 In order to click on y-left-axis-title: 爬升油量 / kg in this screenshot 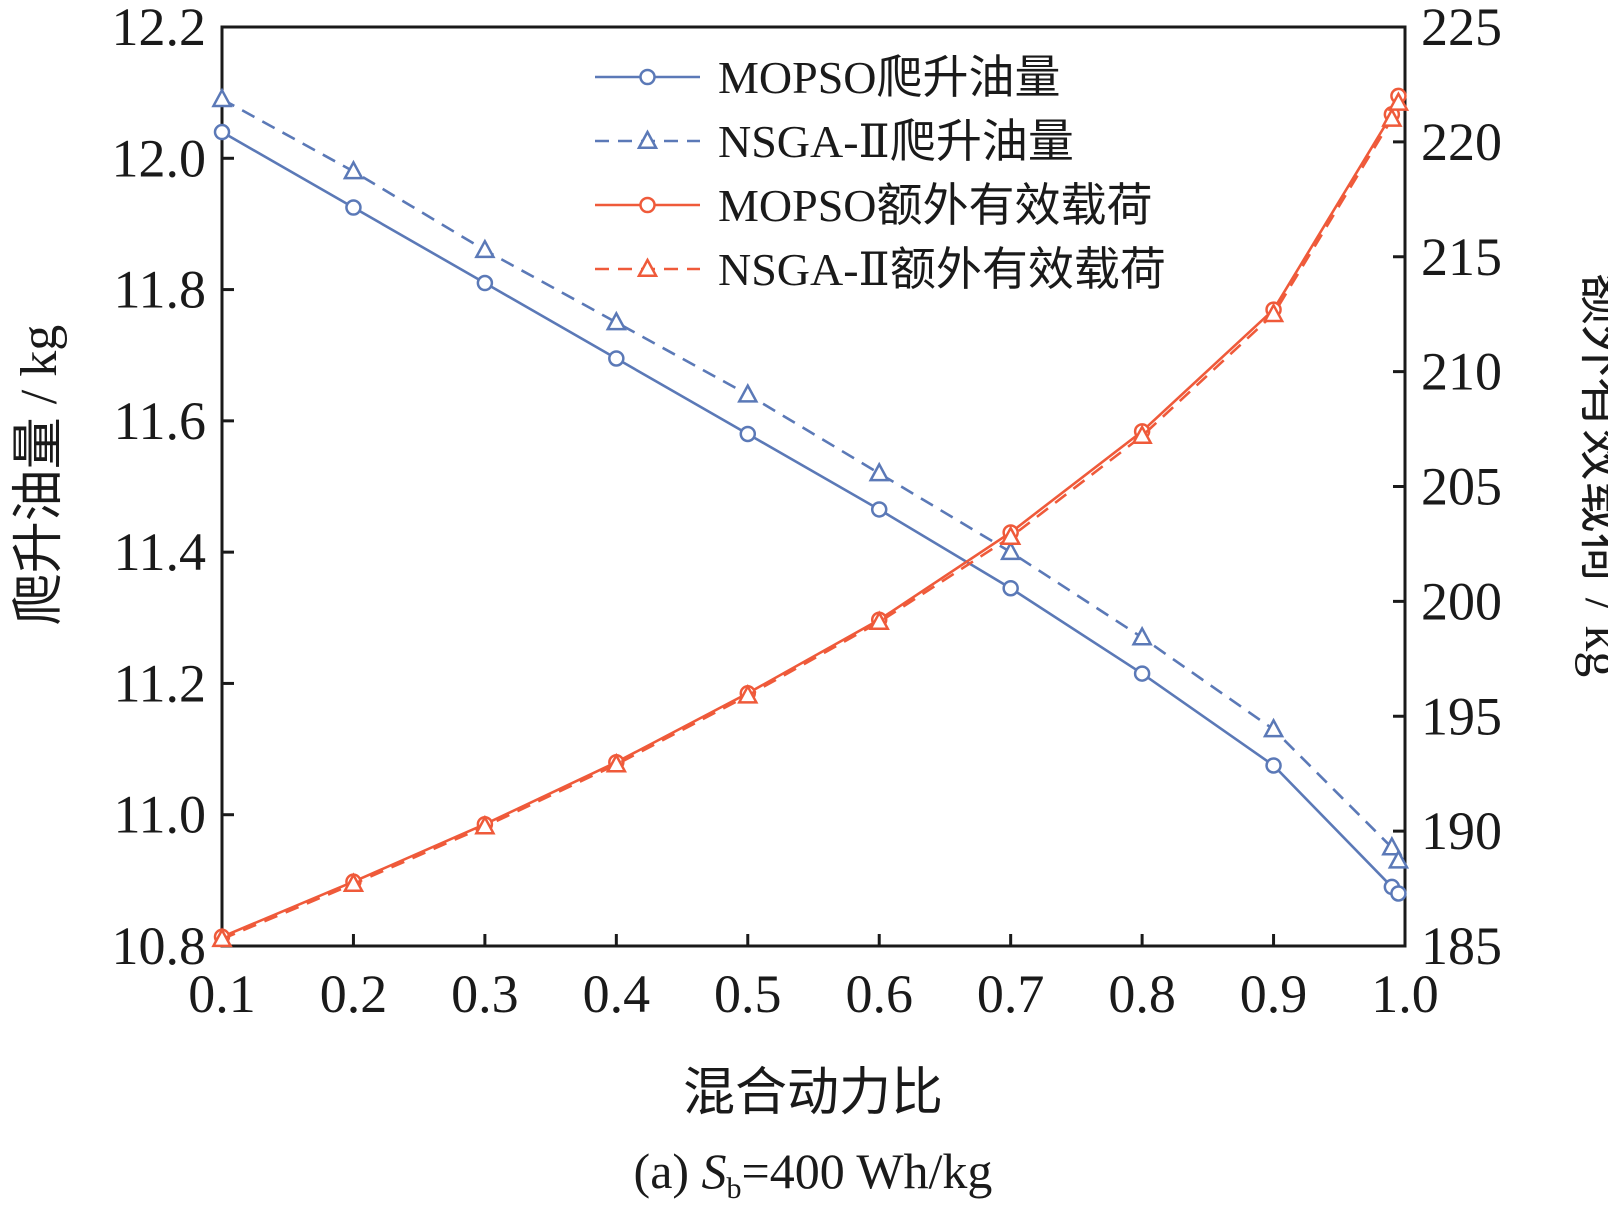, I will do `click(39, 475)`.